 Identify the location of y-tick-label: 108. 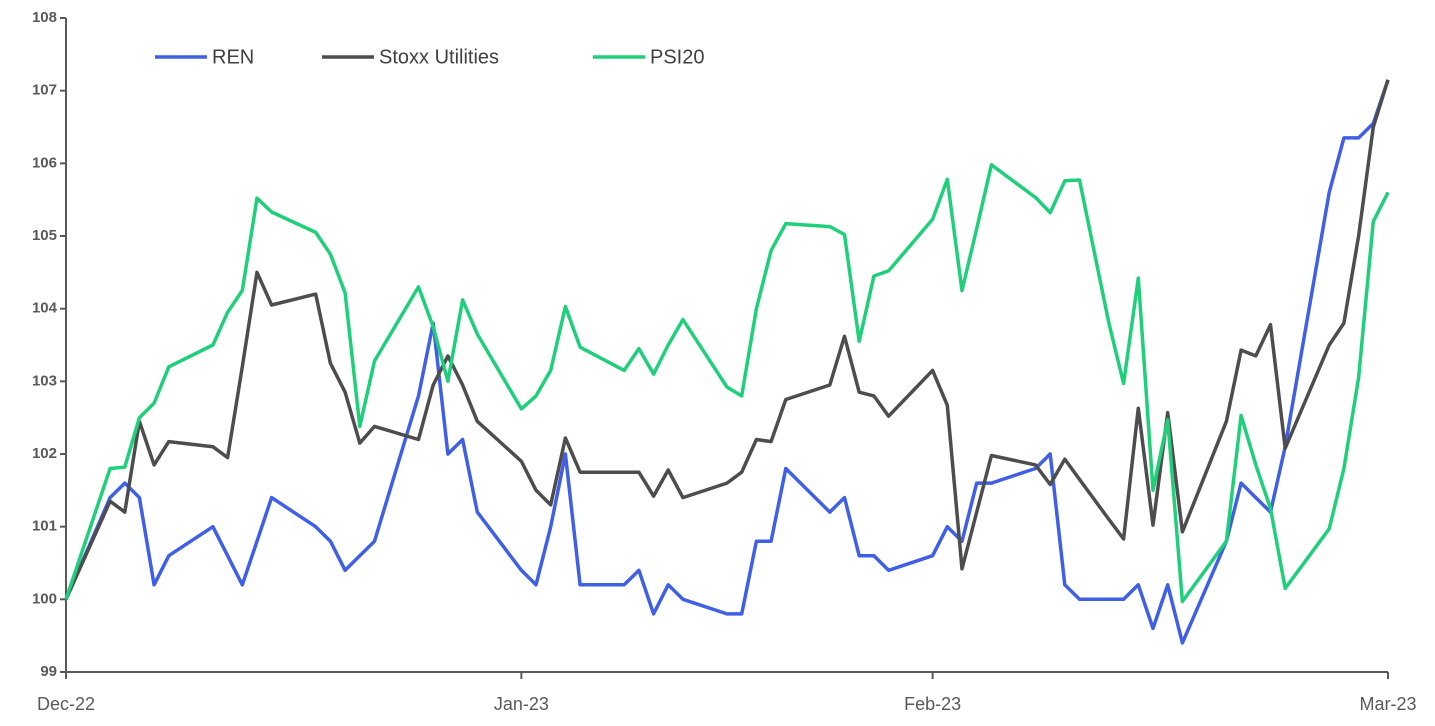
(44, 17).